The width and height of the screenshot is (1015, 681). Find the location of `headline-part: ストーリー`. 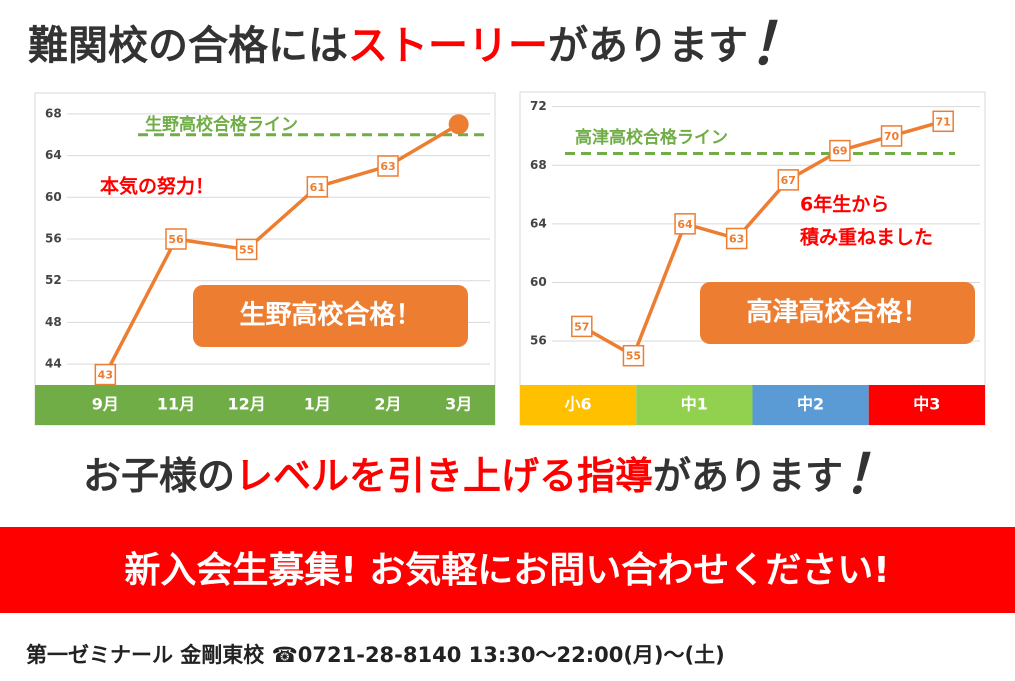

headline-part: ストーリー is located at coordinates (448, 46).